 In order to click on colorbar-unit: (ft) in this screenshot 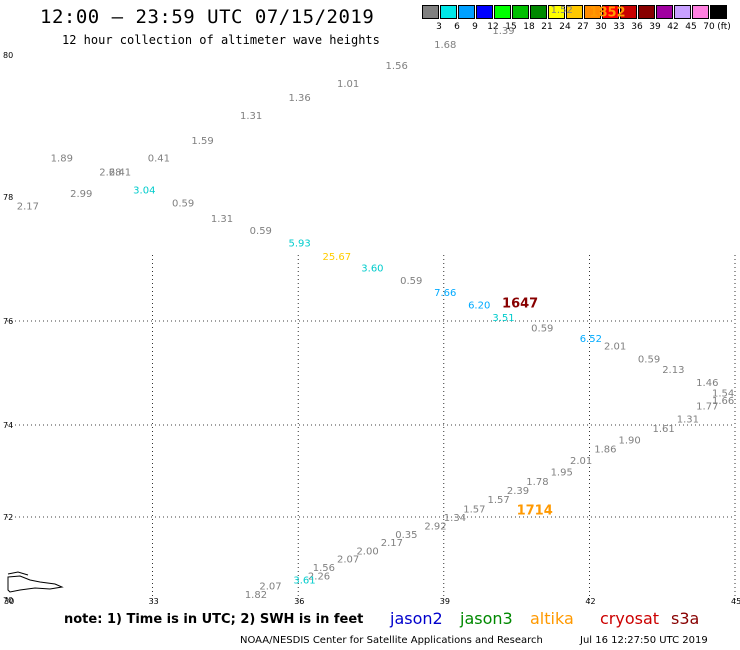, I will do `click(724, 27)`.